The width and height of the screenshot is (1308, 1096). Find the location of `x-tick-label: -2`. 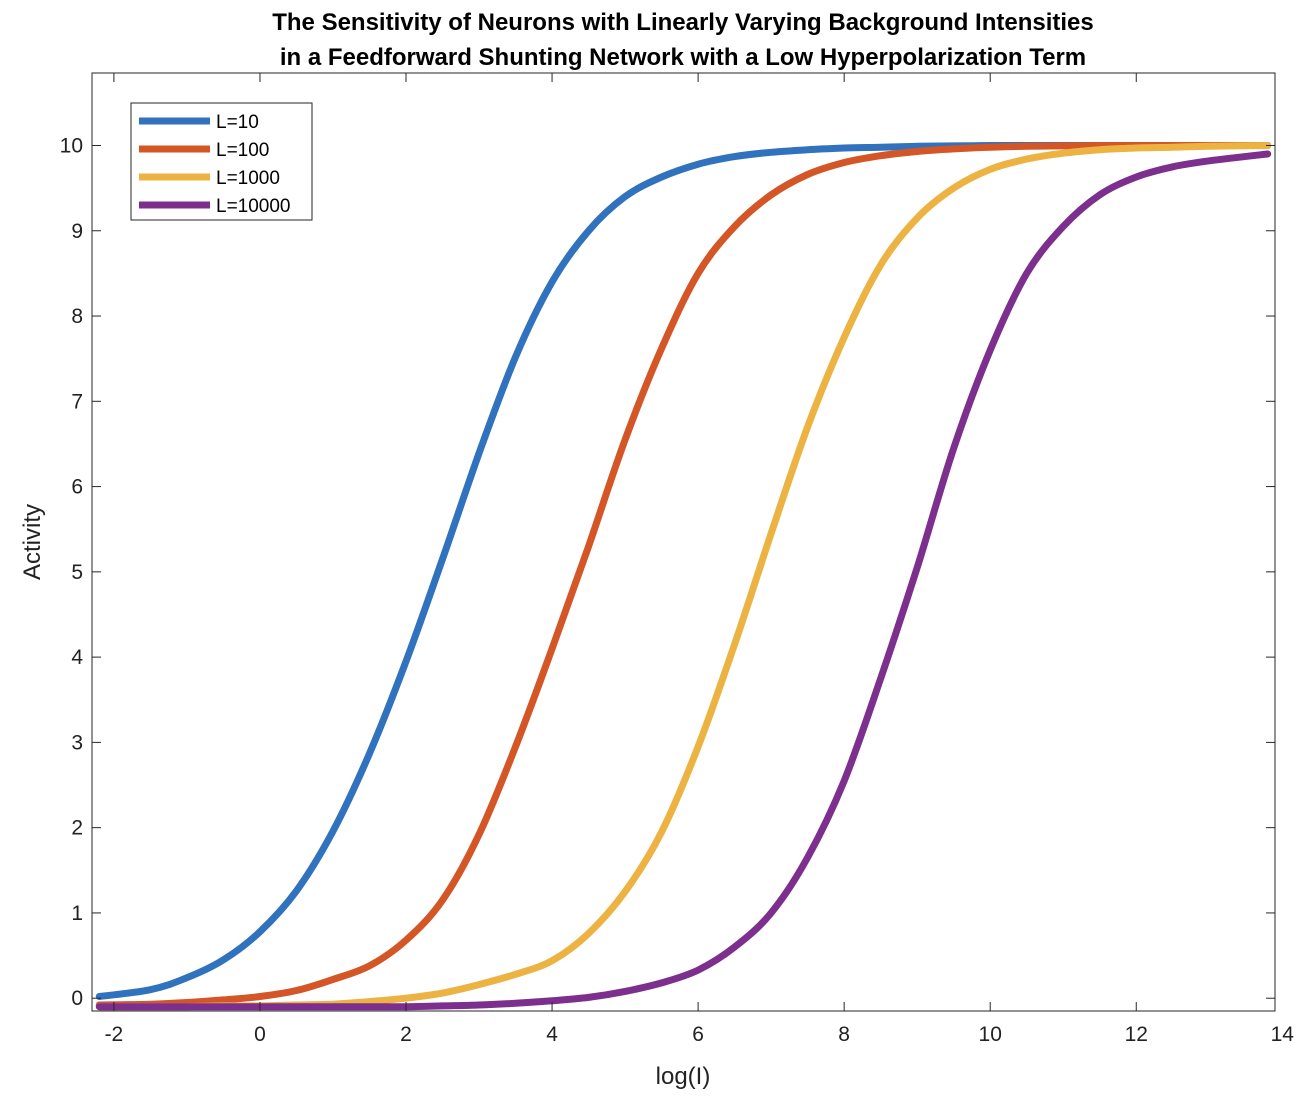

x-tick-label: -2 is located at coordinates (114, 1034).